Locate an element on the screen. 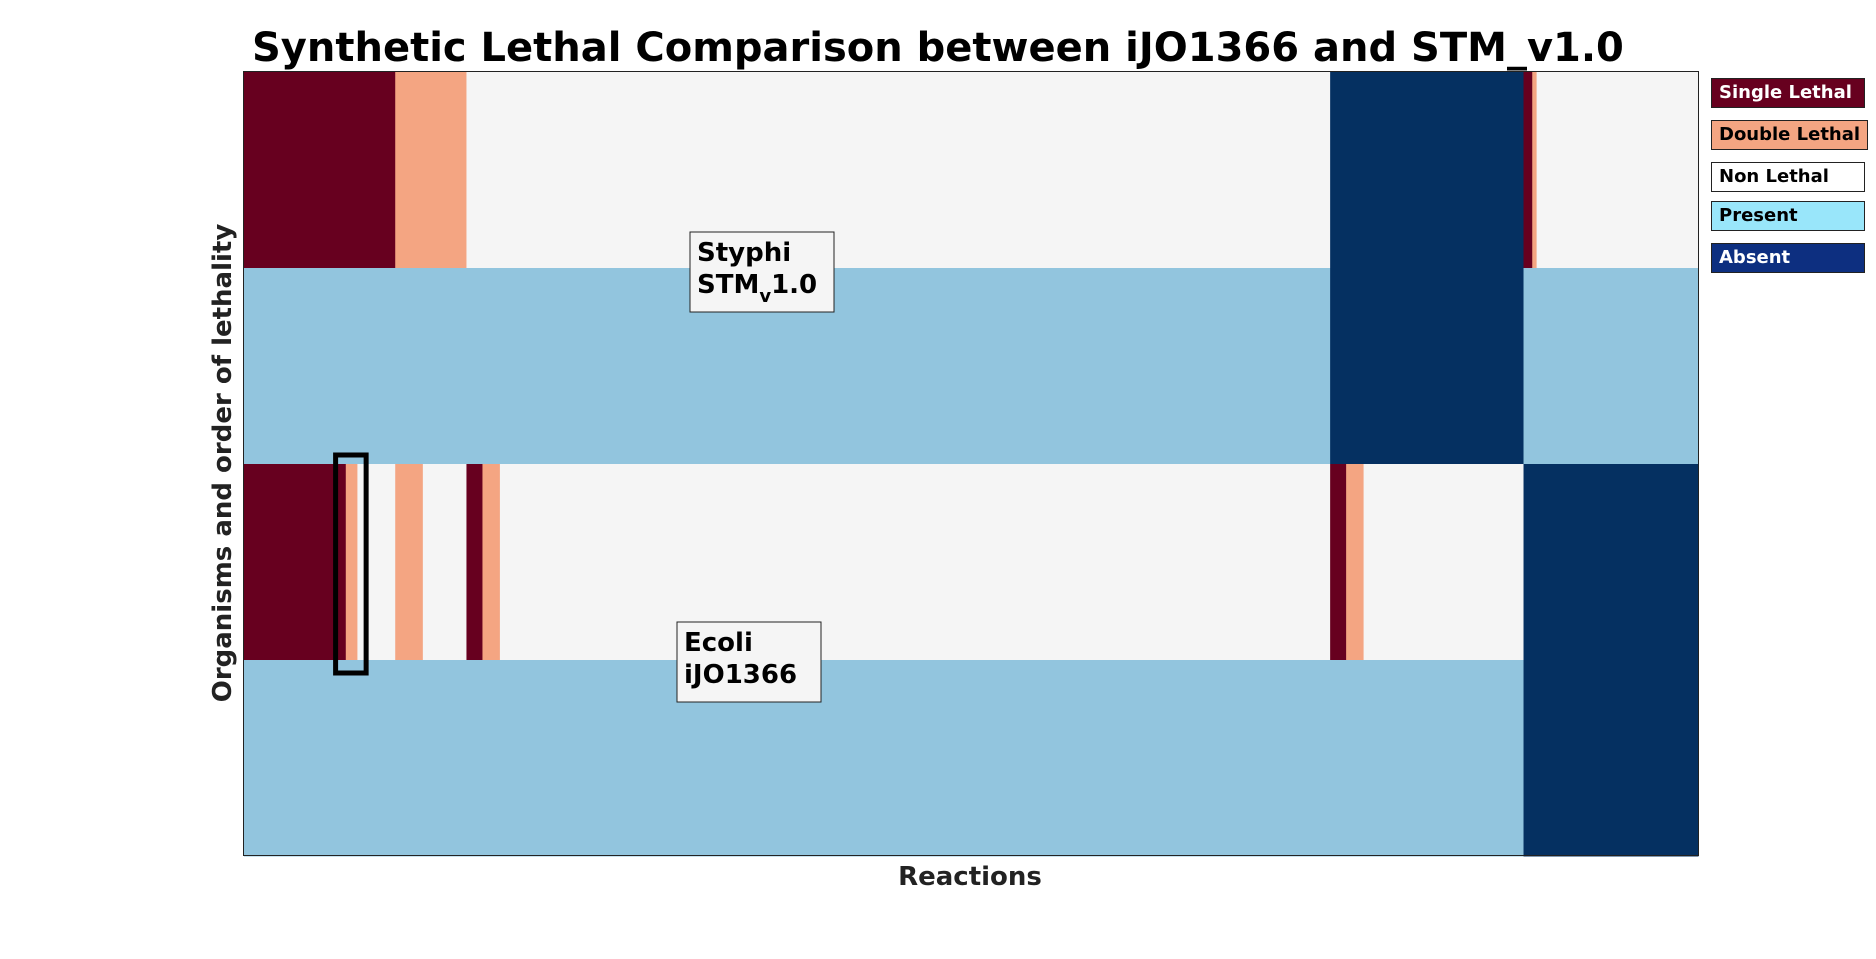  legend-item-present: Present is located at coordinates (1788, 216).